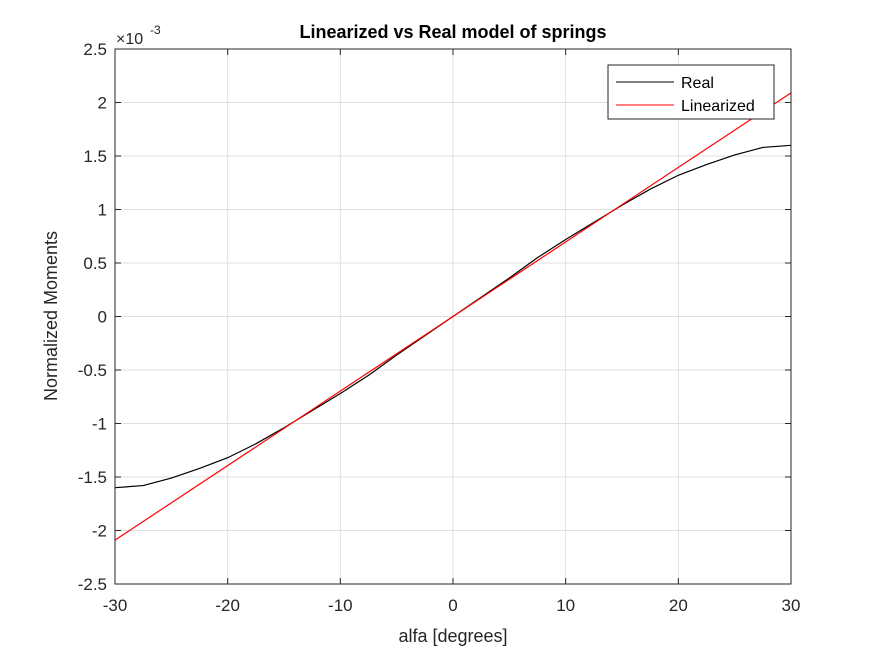 This screenshot has height=656, width=875. Describe the element at coordinates (92, 477) in the screenshot. I see `y-tick-label: -1.5` at that location.